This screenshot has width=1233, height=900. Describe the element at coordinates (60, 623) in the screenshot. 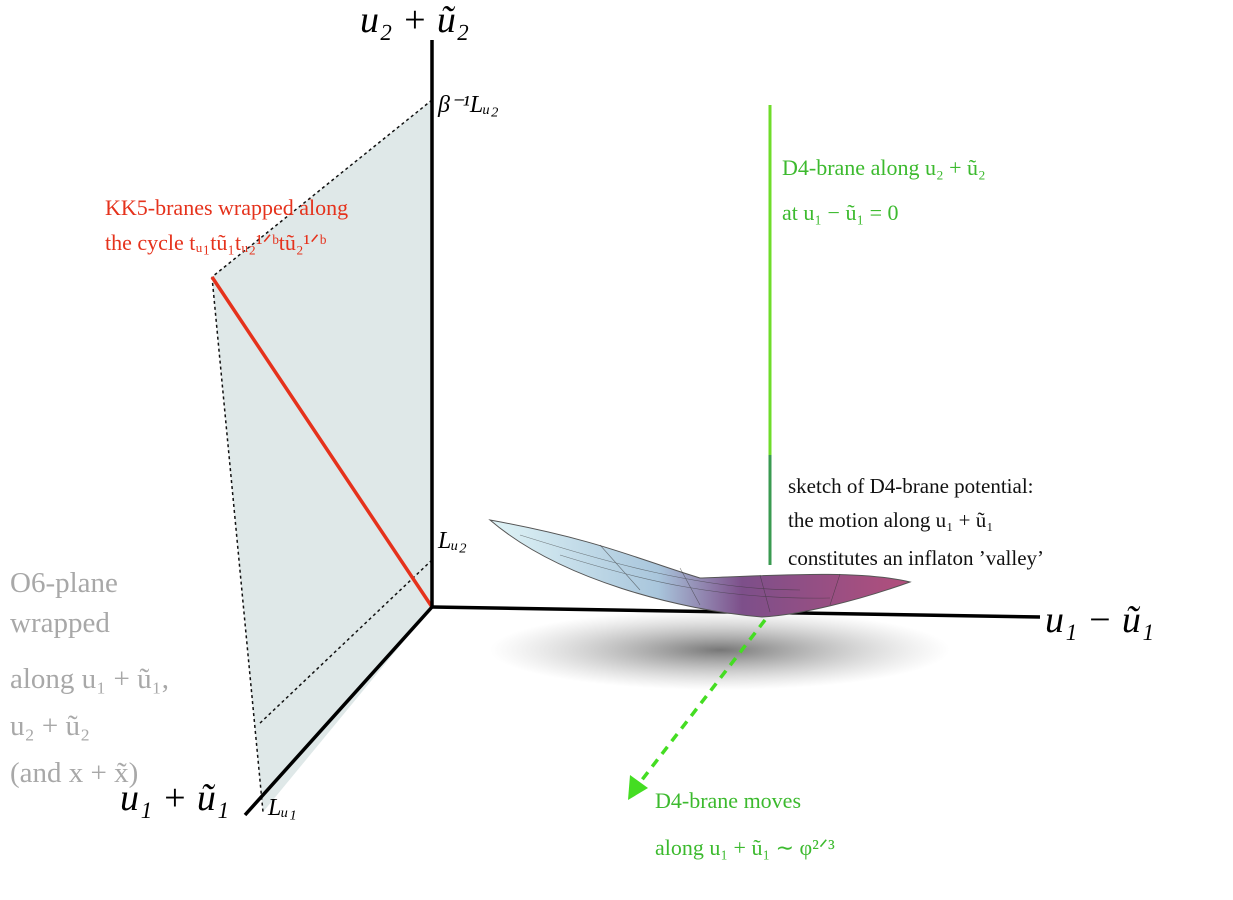

I see `o6-label: wrapped` at that location.